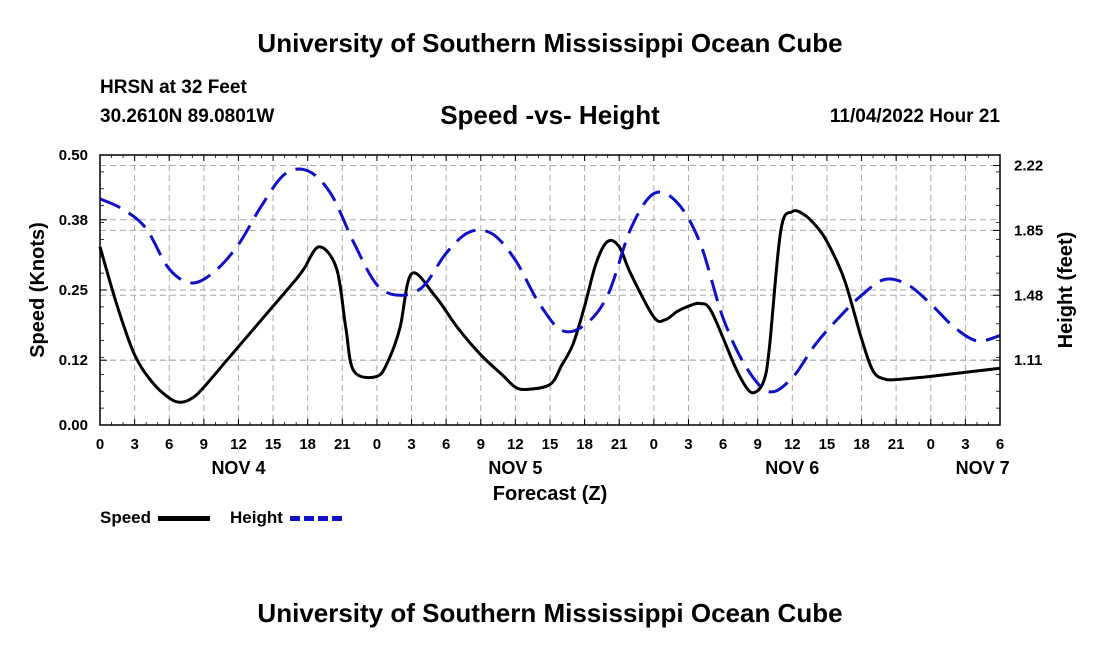  Describe the element at coordinates (286, 518) in the screenshot. I see `legend-height: Height` at that location.